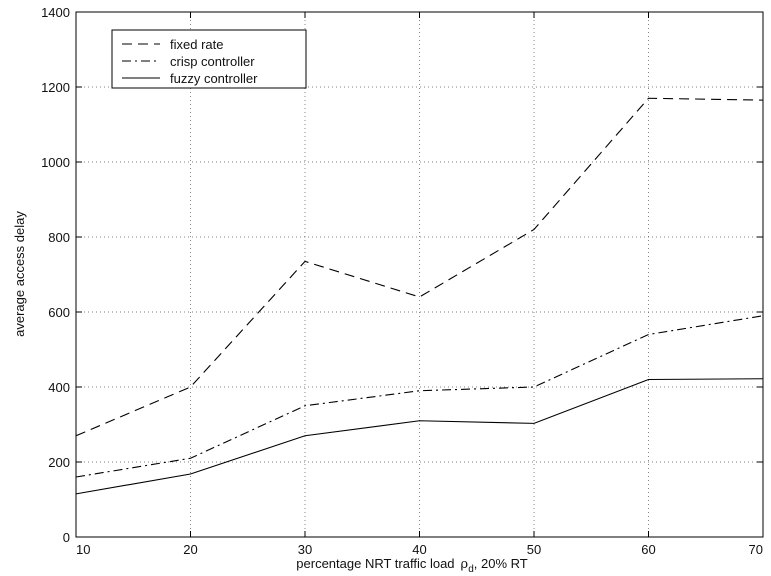 The height and width of the screenshot is (576, 771). What do you see at coordinates (59, 312) in the screenshot?
I see `y-tick-label: 600` at bounding box center [59, 312].